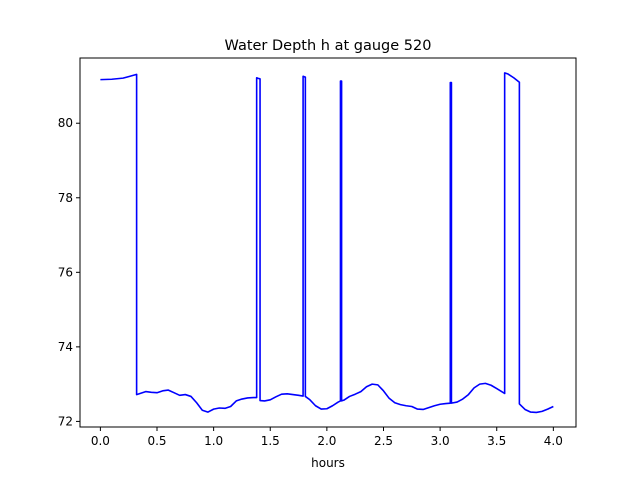 This screenshot has height=480, width=640. I want to click on x-axis-label: hours, so click(328, 463).